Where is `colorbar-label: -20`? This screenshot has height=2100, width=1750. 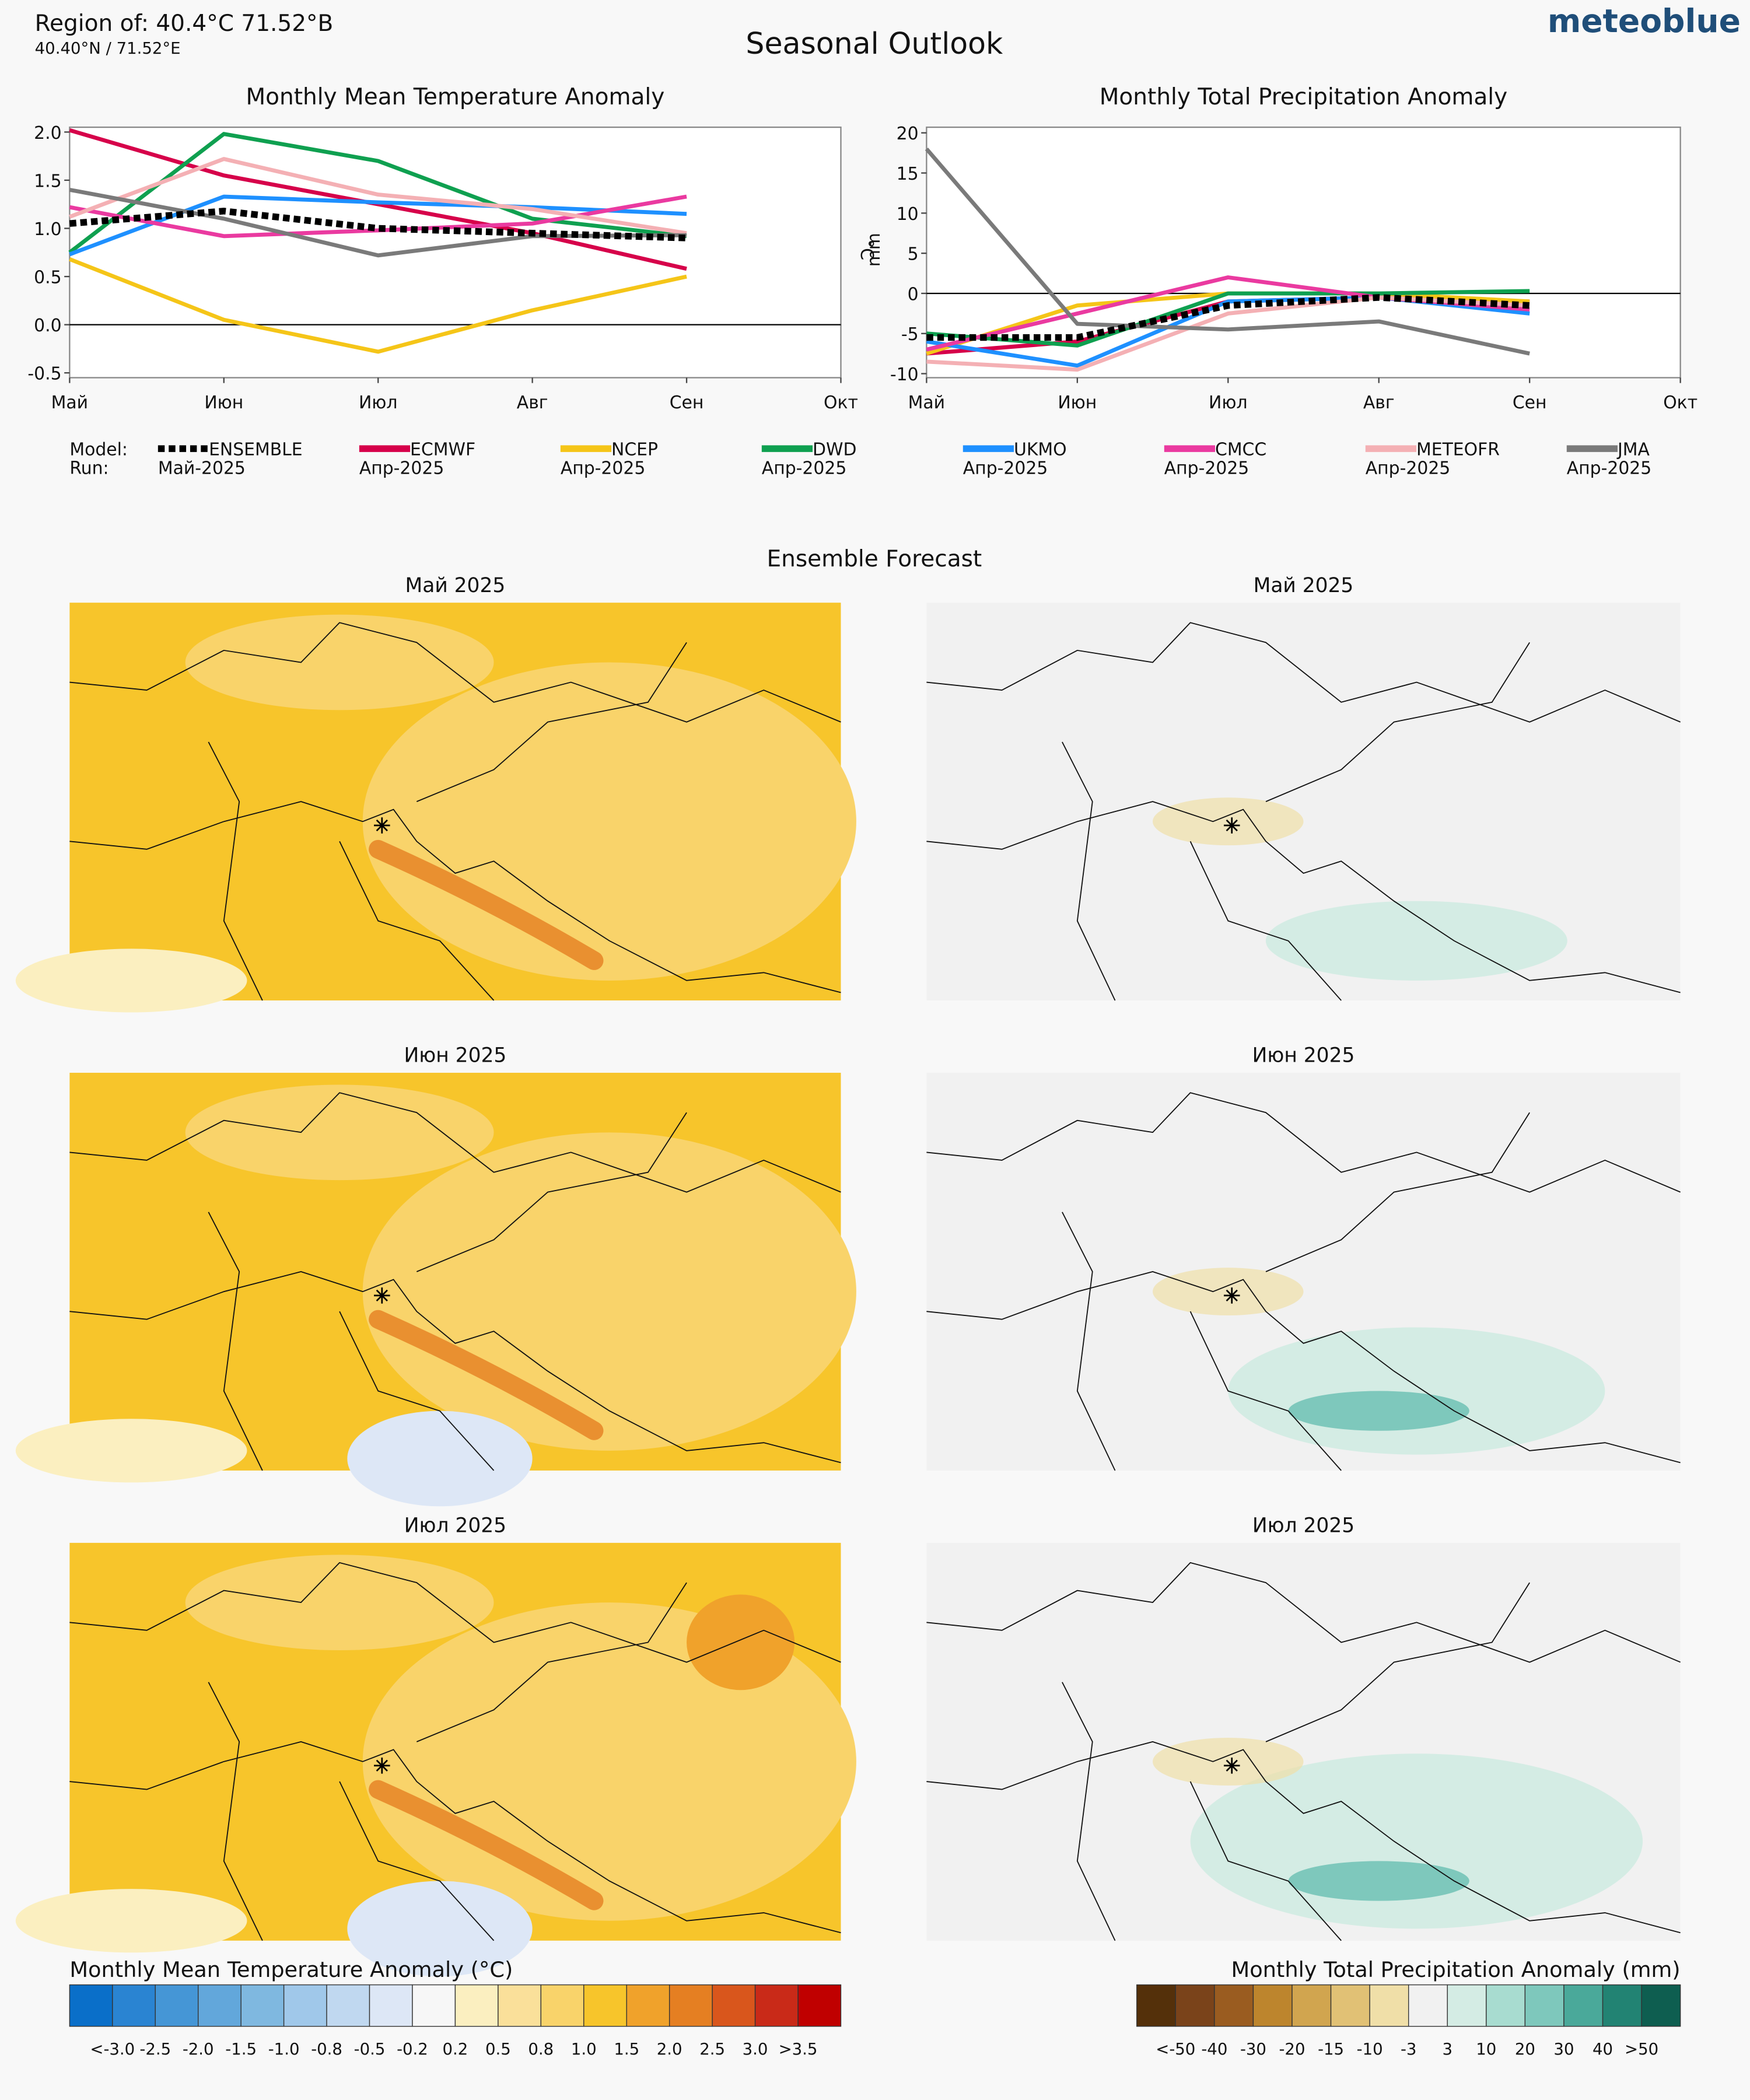 colorbar-label: -20 is located at coordinates (1293, 2049).